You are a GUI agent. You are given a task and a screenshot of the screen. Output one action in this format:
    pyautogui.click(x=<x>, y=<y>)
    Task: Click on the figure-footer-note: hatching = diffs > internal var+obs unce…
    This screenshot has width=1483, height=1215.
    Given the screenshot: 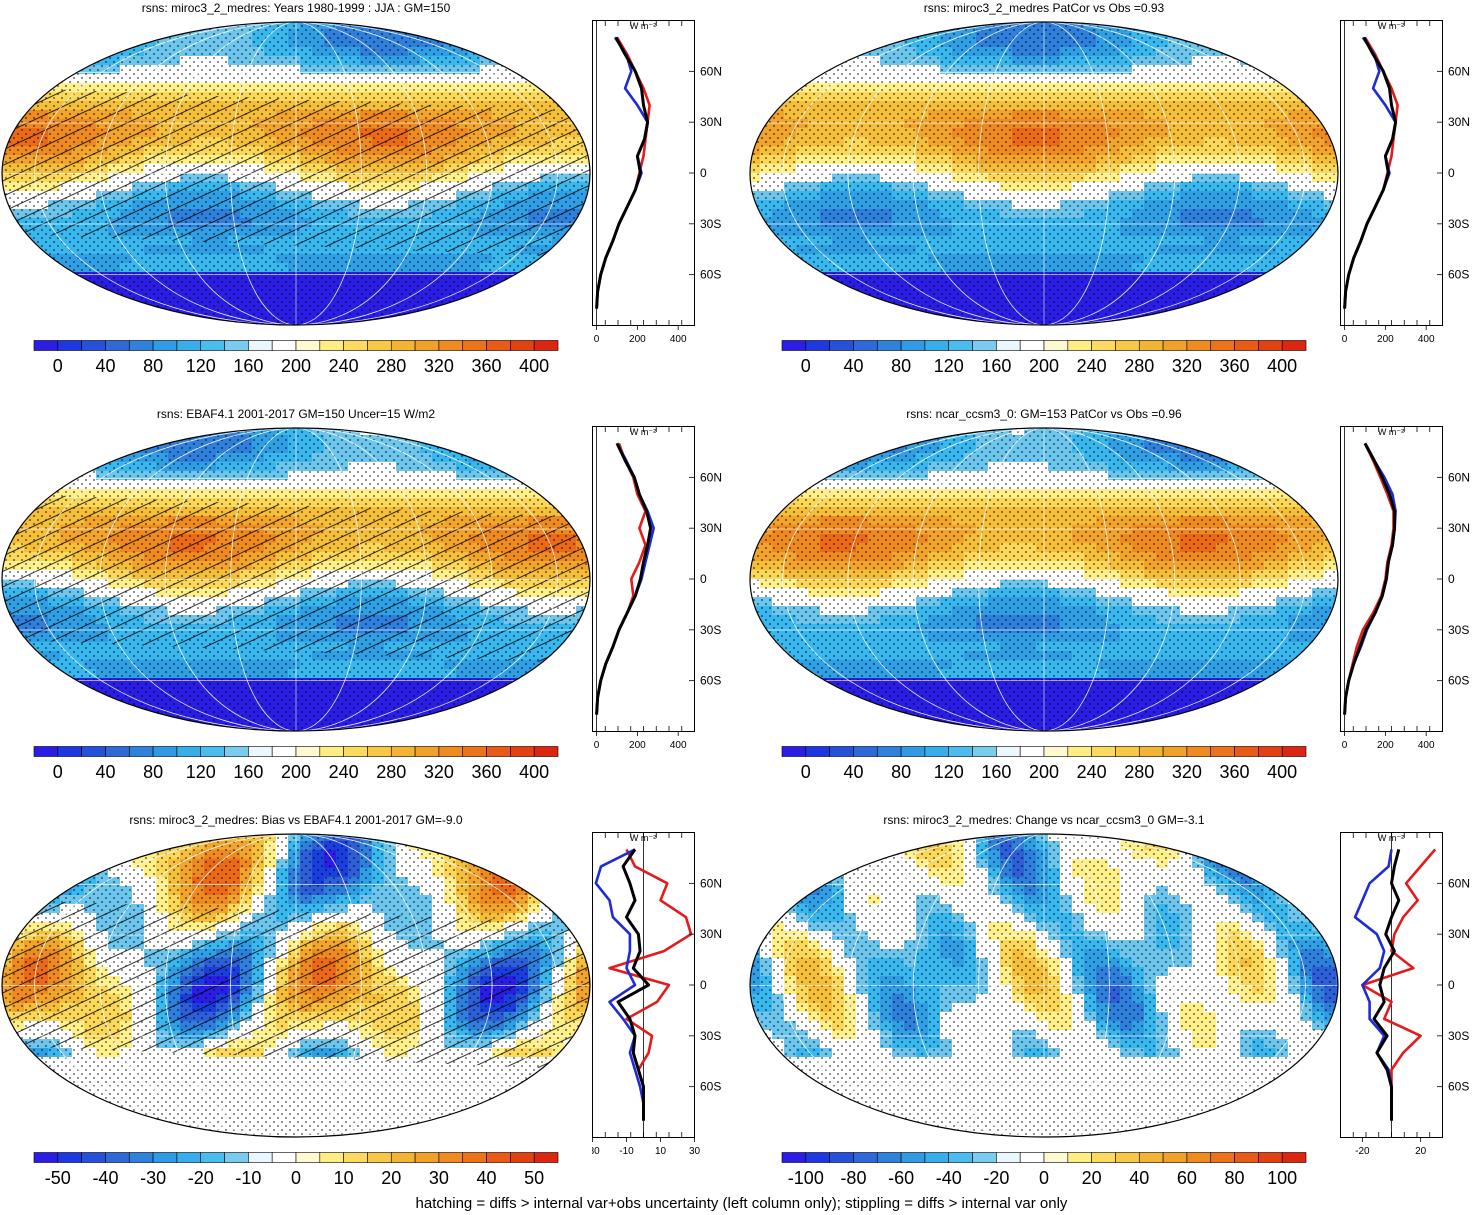 What is the action you would take?
    pyautogui.click(x=741, y=1203)
    